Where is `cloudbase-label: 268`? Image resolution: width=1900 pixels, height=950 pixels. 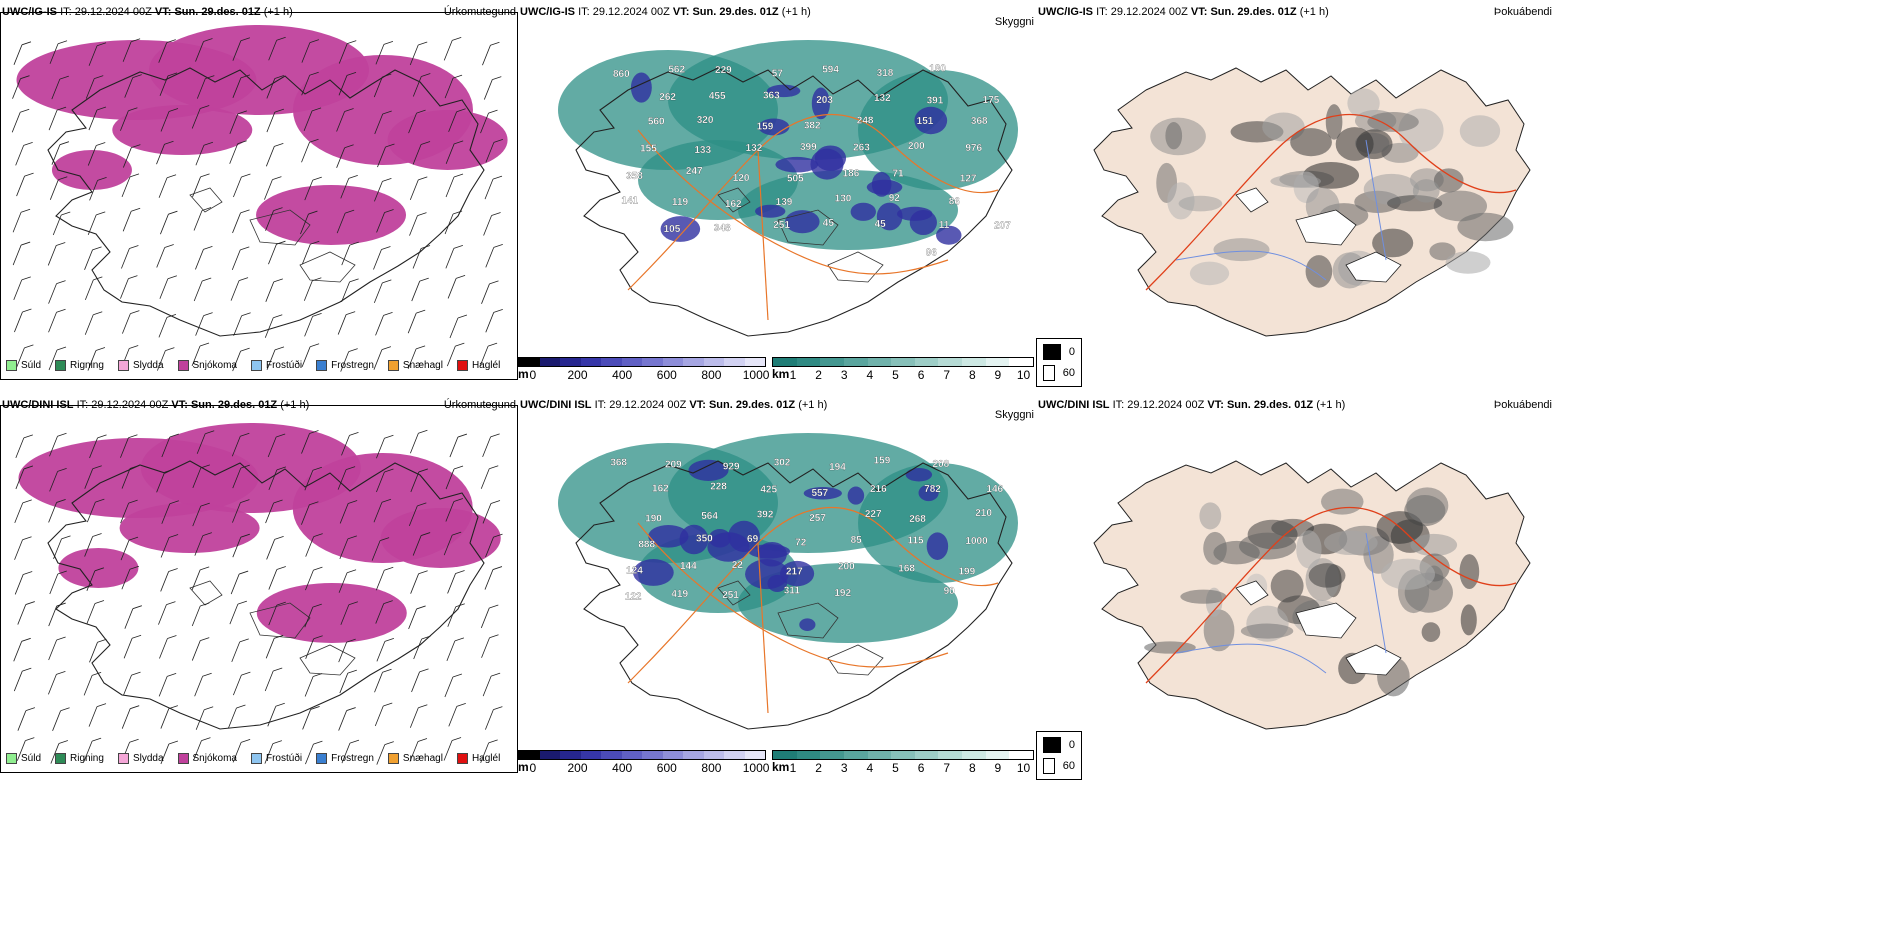
cloudbase-label: 268 is located at coordinates (917, 519).